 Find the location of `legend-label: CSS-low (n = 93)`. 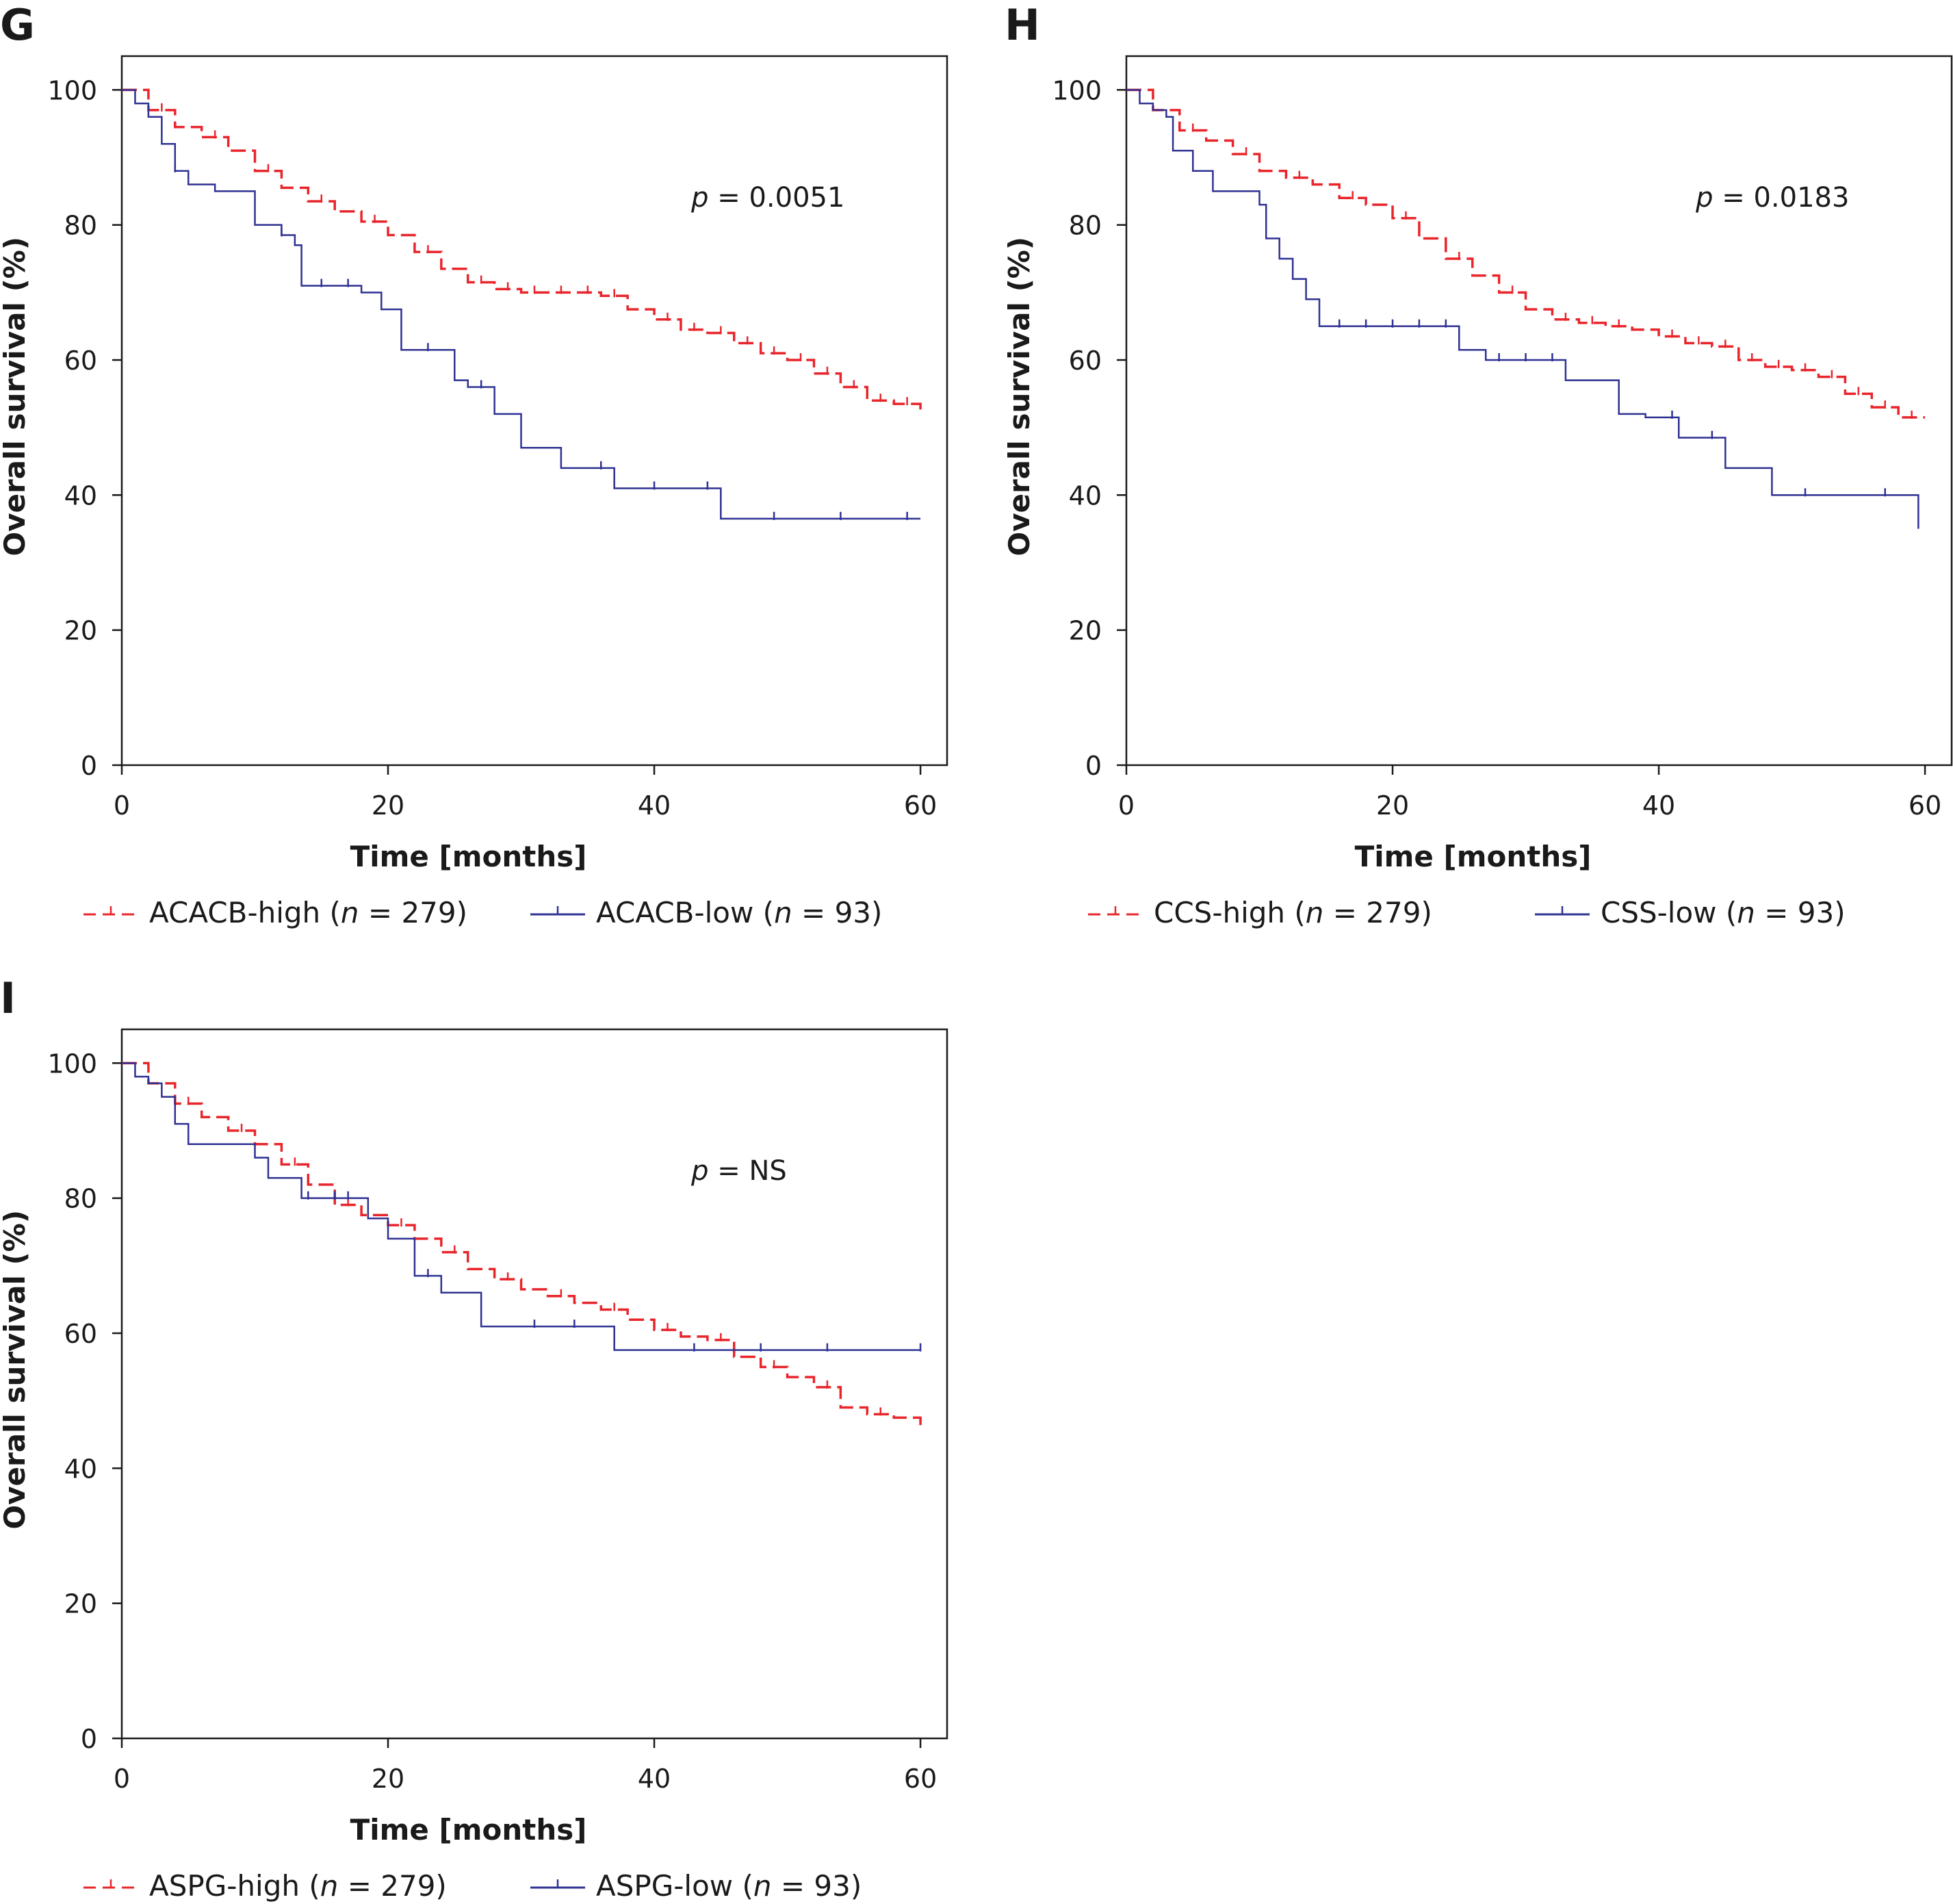

legend-label: CSS-low (n = 93) is located at coordinates (1723, 912).